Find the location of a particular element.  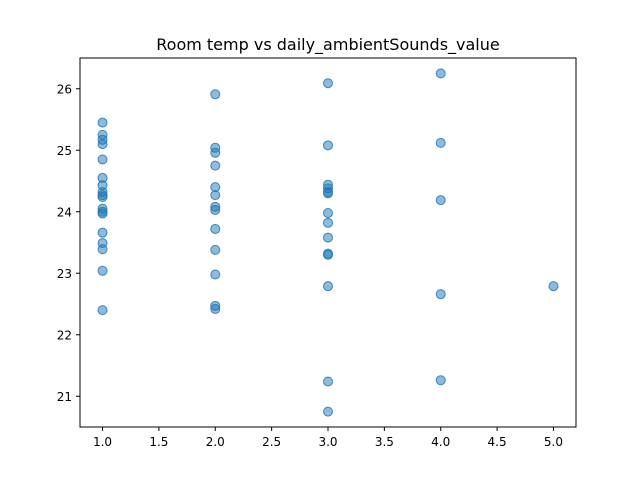

x-tick-label: 2.5 is located at coordinates (271, 442).